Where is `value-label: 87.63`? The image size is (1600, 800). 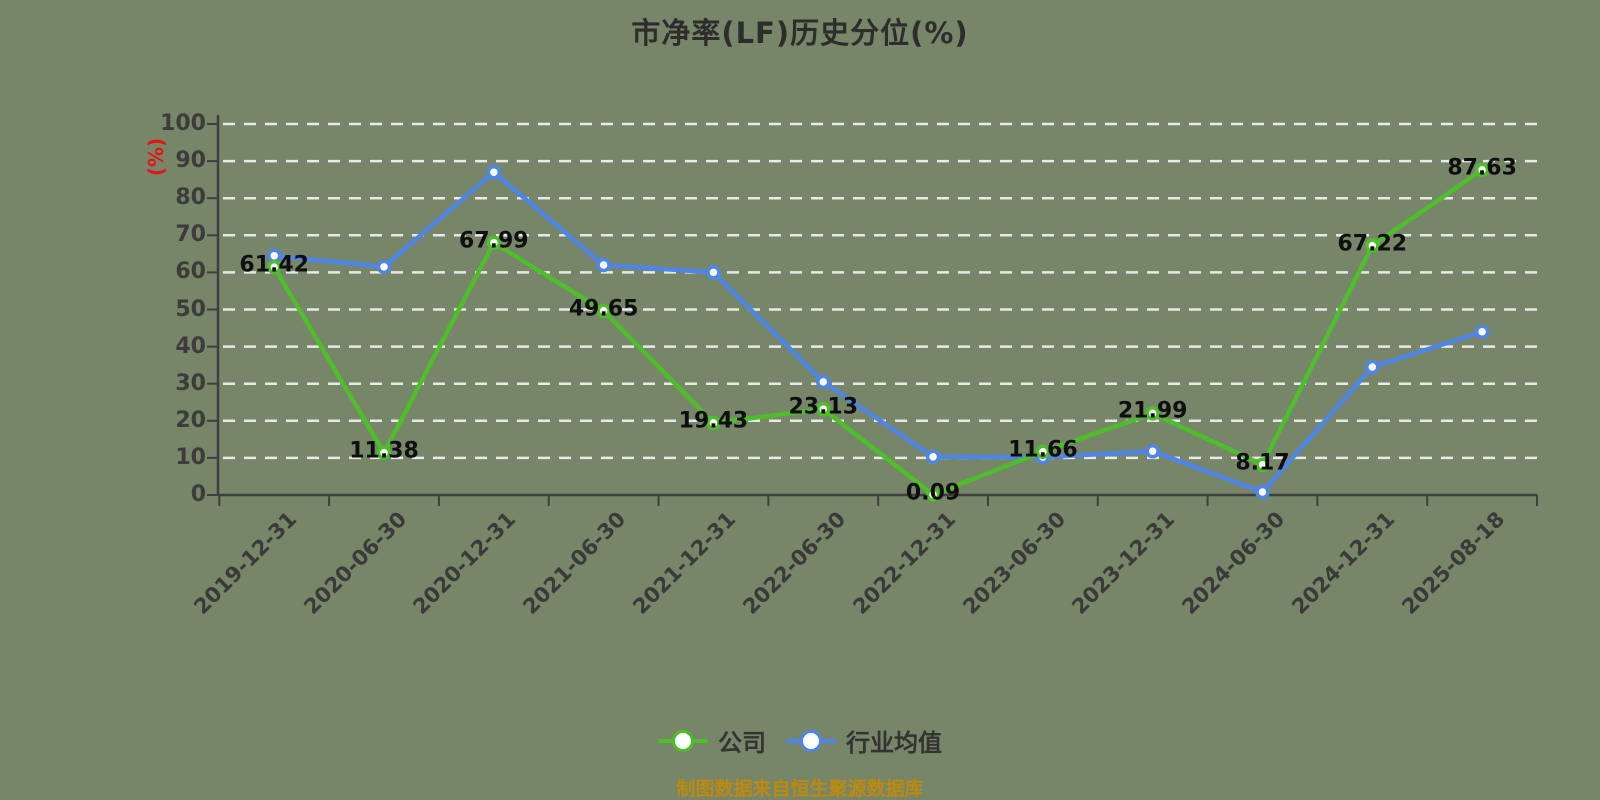
value-label: 87.63 is located at coordinates (1482, 168).